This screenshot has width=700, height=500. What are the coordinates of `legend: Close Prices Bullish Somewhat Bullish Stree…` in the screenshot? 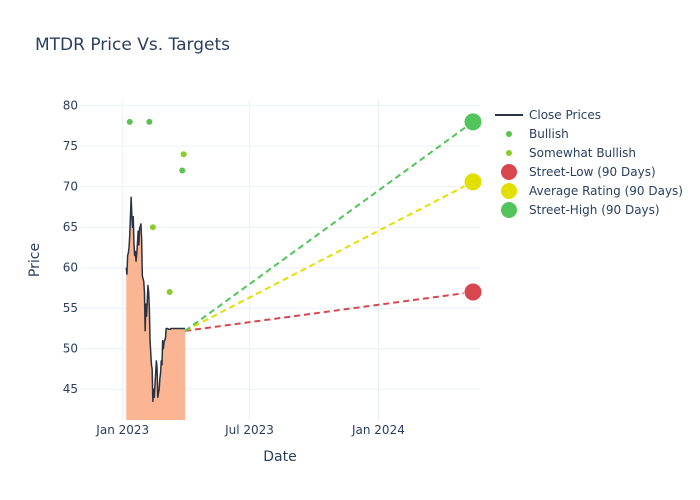 It's located at (589, 163).